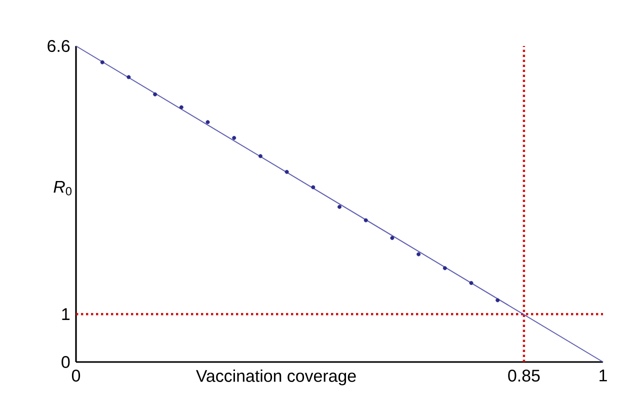 The height and width of the screenshot is (407, 618). What do you see at coordinates (524, 376) in the screenshot?
I see `x-tick-label: 0.85` at bounding box center [524, 376].